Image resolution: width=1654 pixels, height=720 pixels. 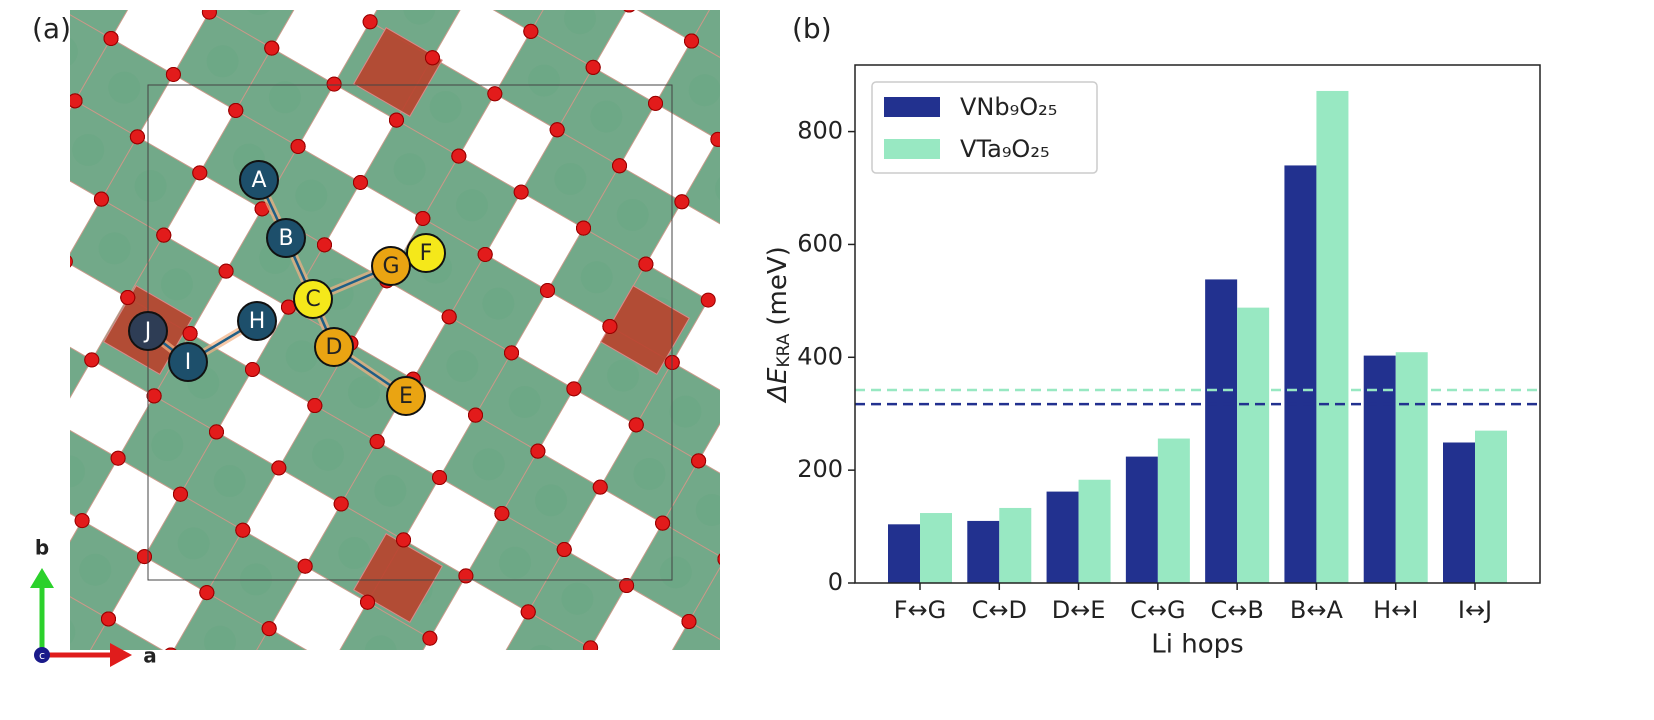 I want to click on panel-label: (b), so click(x=812, y=28).